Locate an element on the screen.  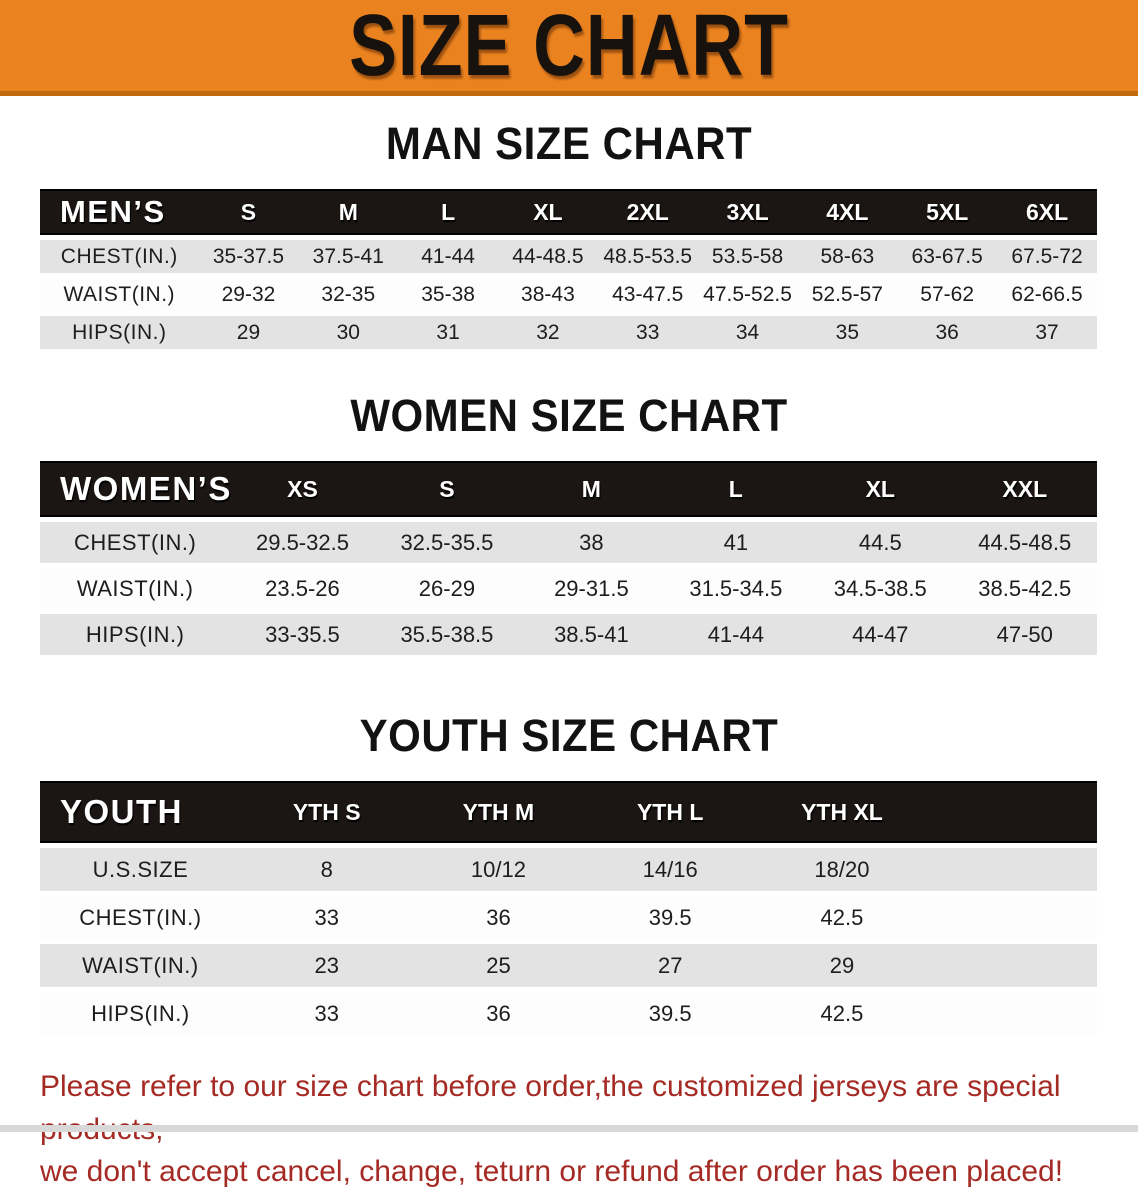
column-header: M is located at coordinates (591, 489).